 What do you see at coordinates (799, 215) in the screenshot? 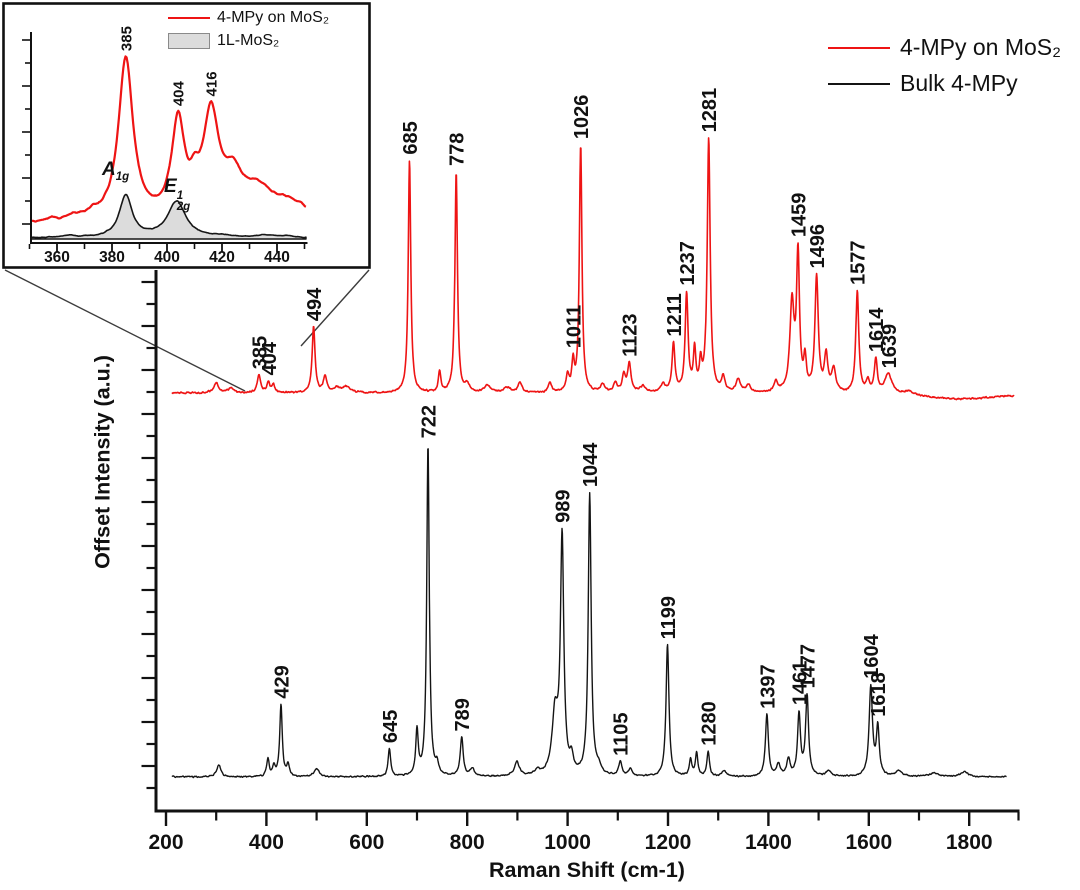
I see `peak-label-1459-red: 1459` at bounding box center [799, 215].